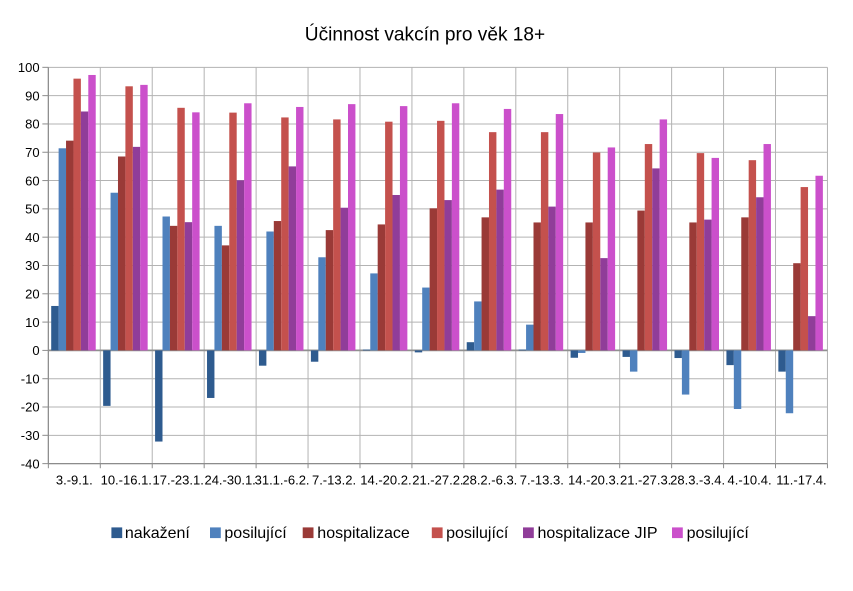 Image resolution: width=853 pixels, height=591 pixels. Describe the element at coordinates (32, 95) in the screenshot. I see `svg-text: 90` at that location.